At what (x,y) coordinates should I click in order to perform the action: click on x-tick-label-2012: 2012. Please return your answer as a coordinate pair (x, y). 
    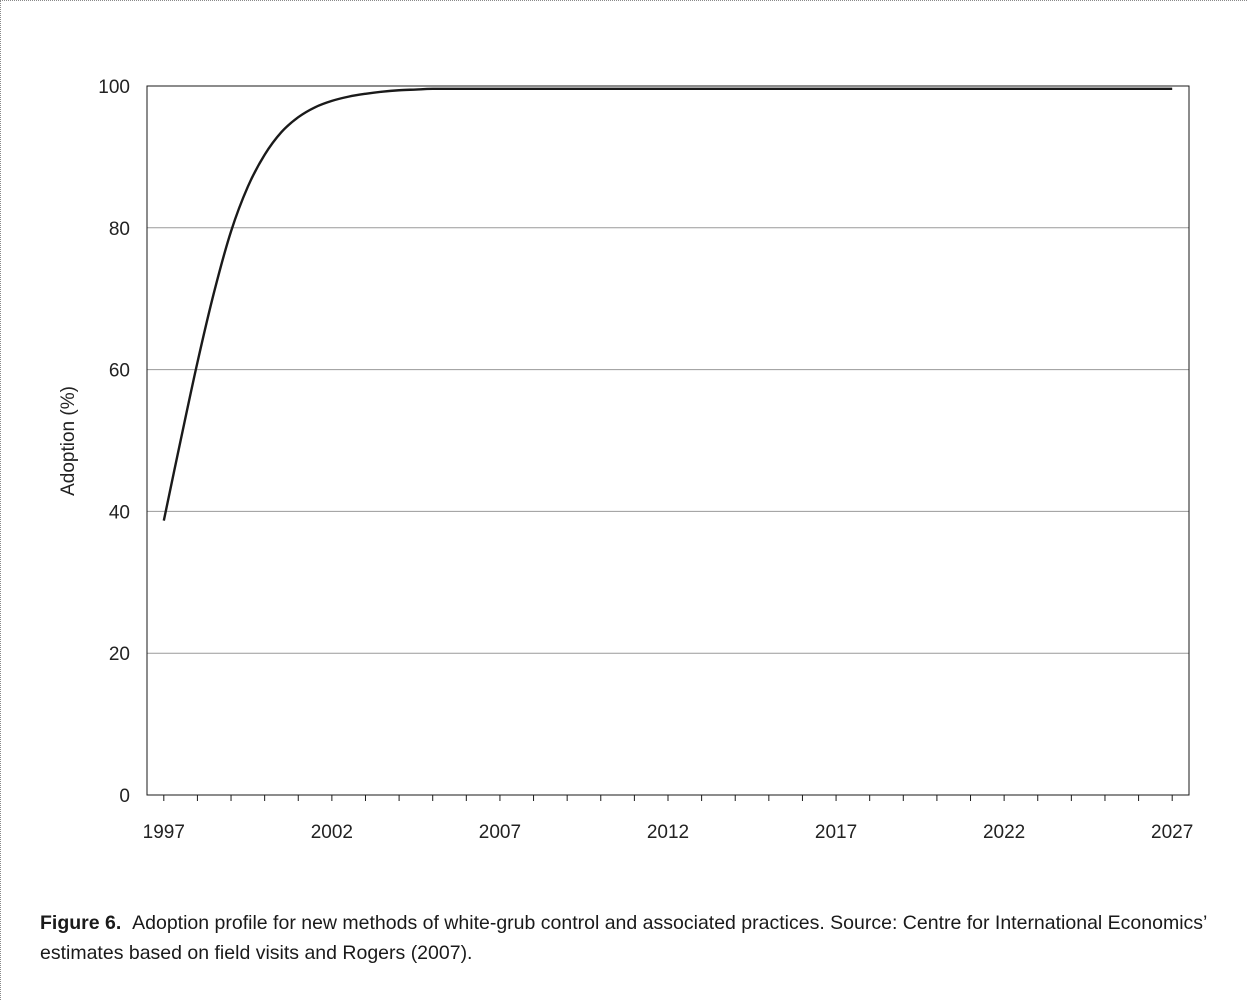
    Looking at the image, I should click on (668, 832).